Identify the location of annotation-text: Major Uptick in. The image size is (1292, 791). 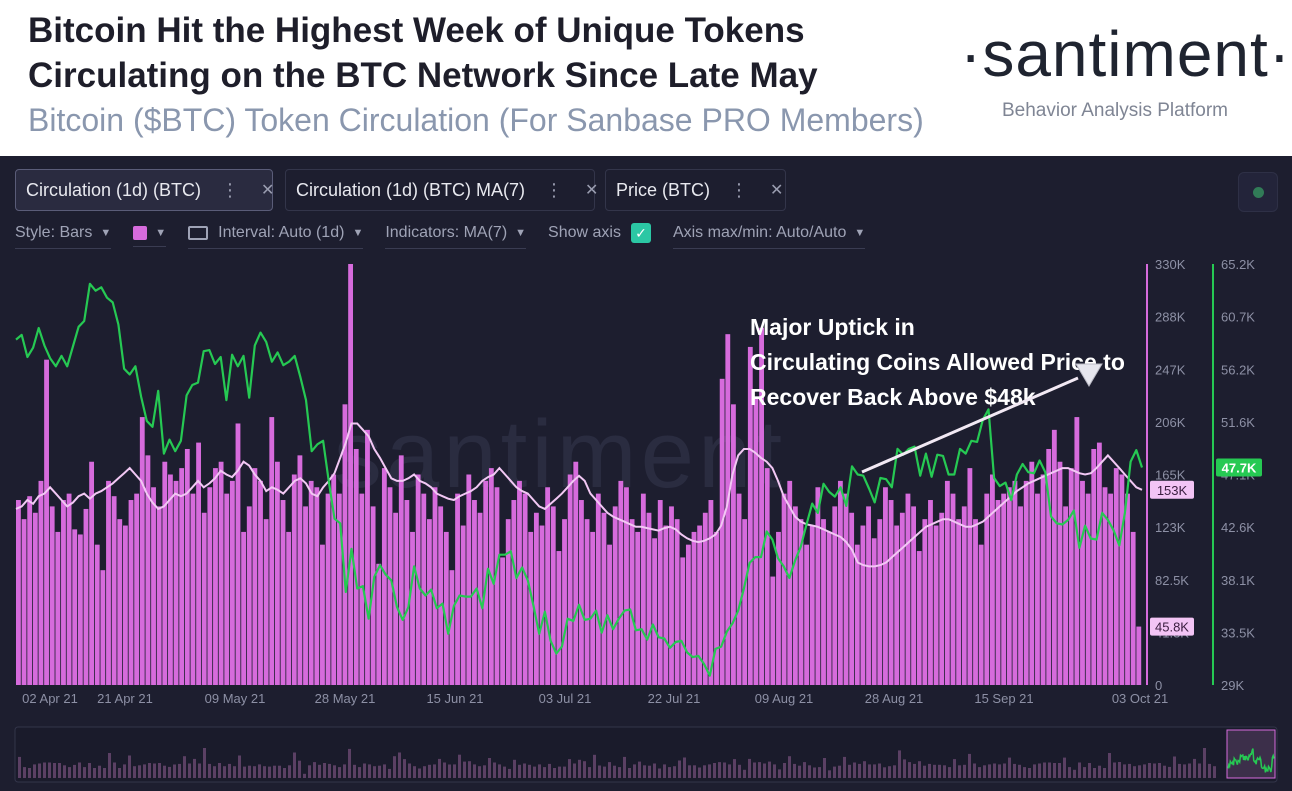
(832, 327).